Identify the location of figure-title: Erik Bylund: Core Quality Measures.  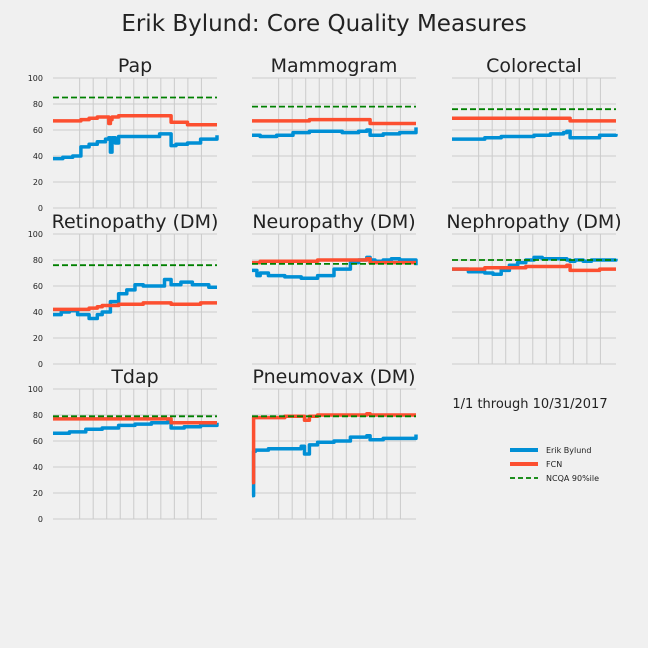
(323, 24).